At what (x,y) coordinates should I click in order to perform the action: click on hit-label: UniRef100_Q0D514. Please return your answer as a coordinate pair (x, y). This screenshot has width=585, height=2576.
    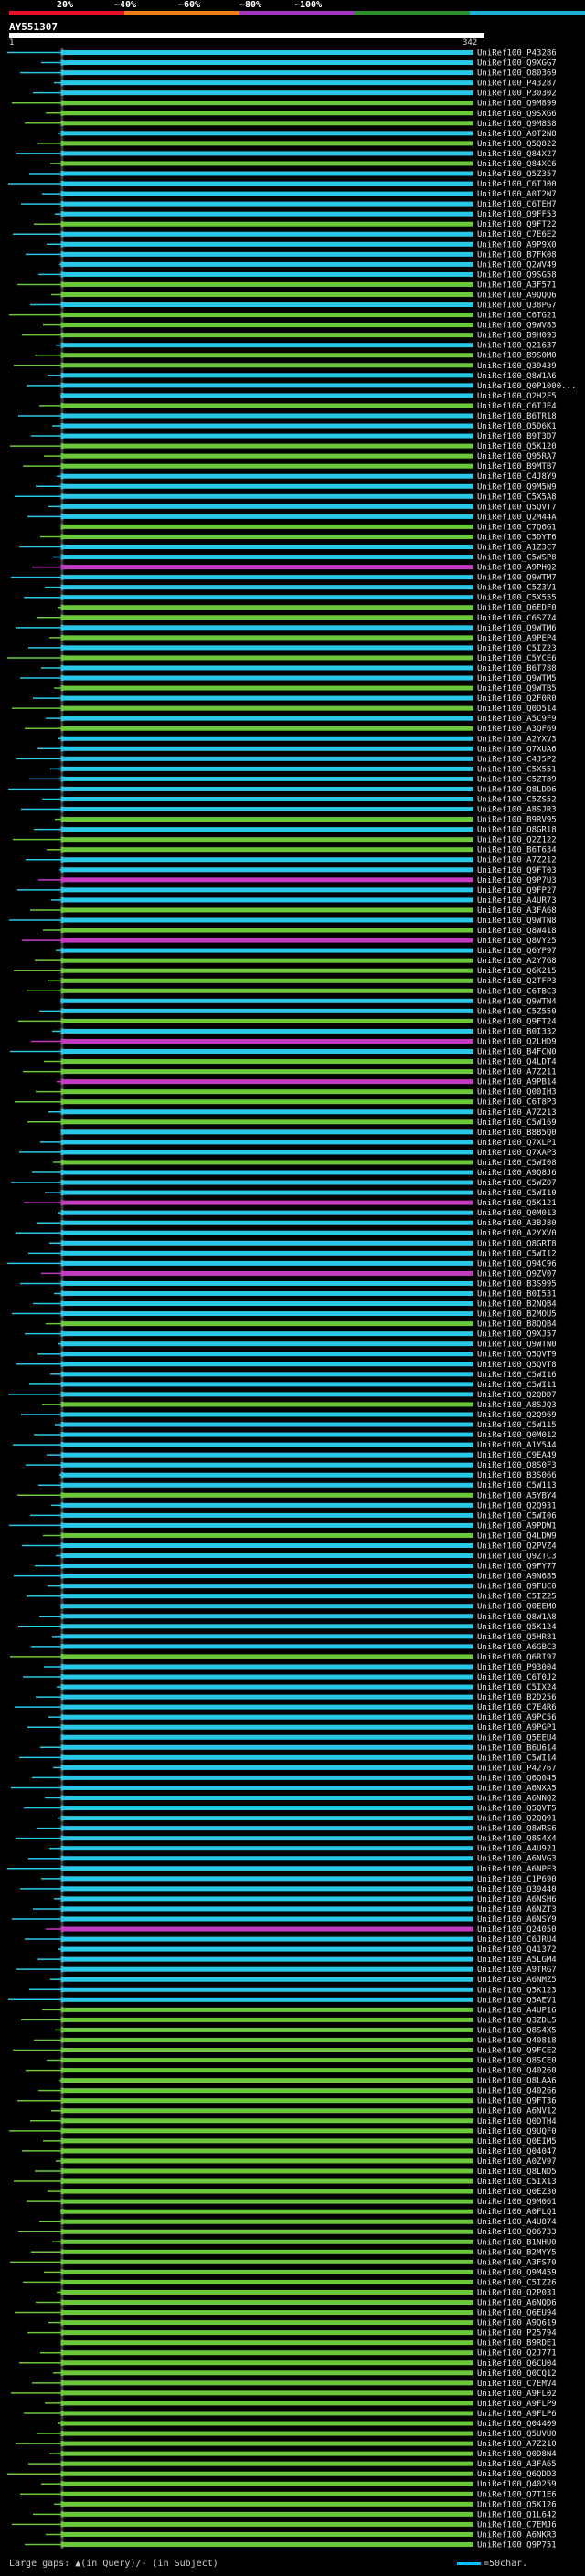
    Looking at the image, I should click on (517, 709).